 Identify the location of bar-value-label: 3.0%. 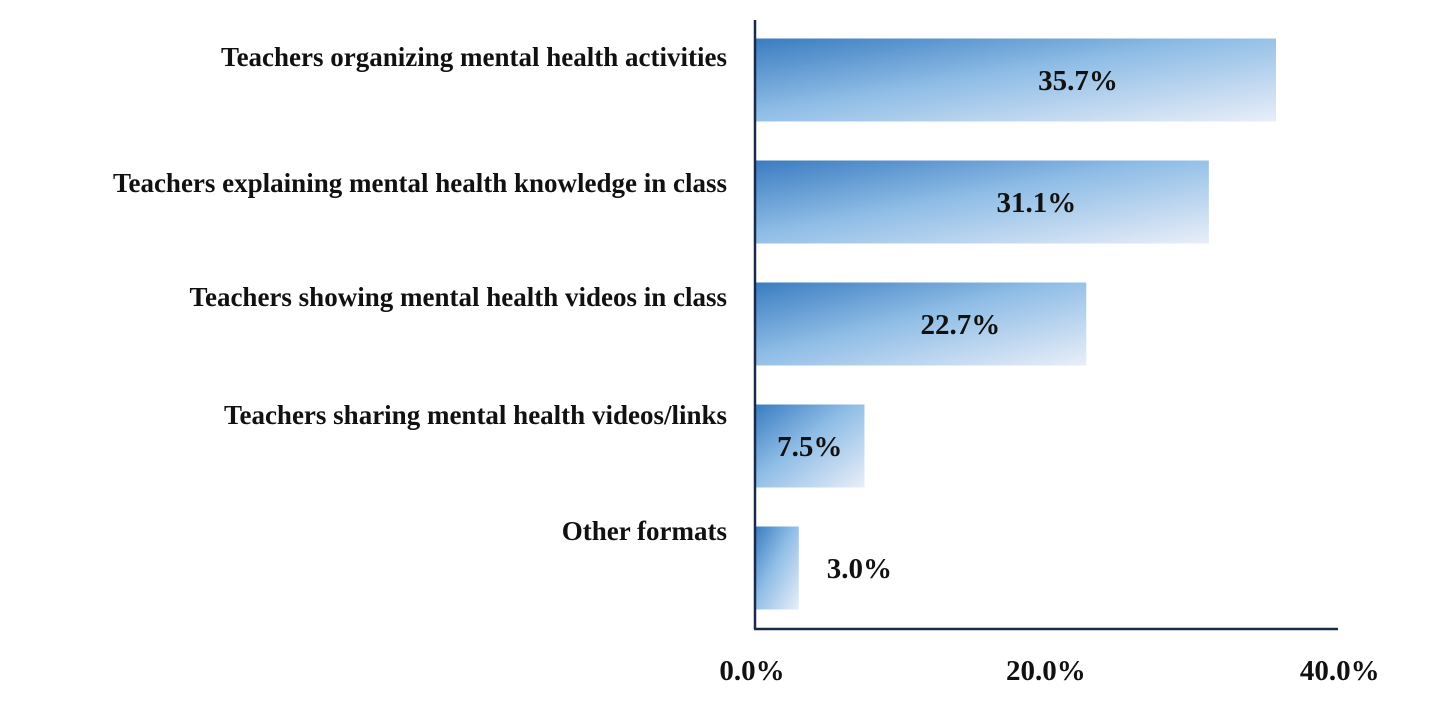
(859, 569).